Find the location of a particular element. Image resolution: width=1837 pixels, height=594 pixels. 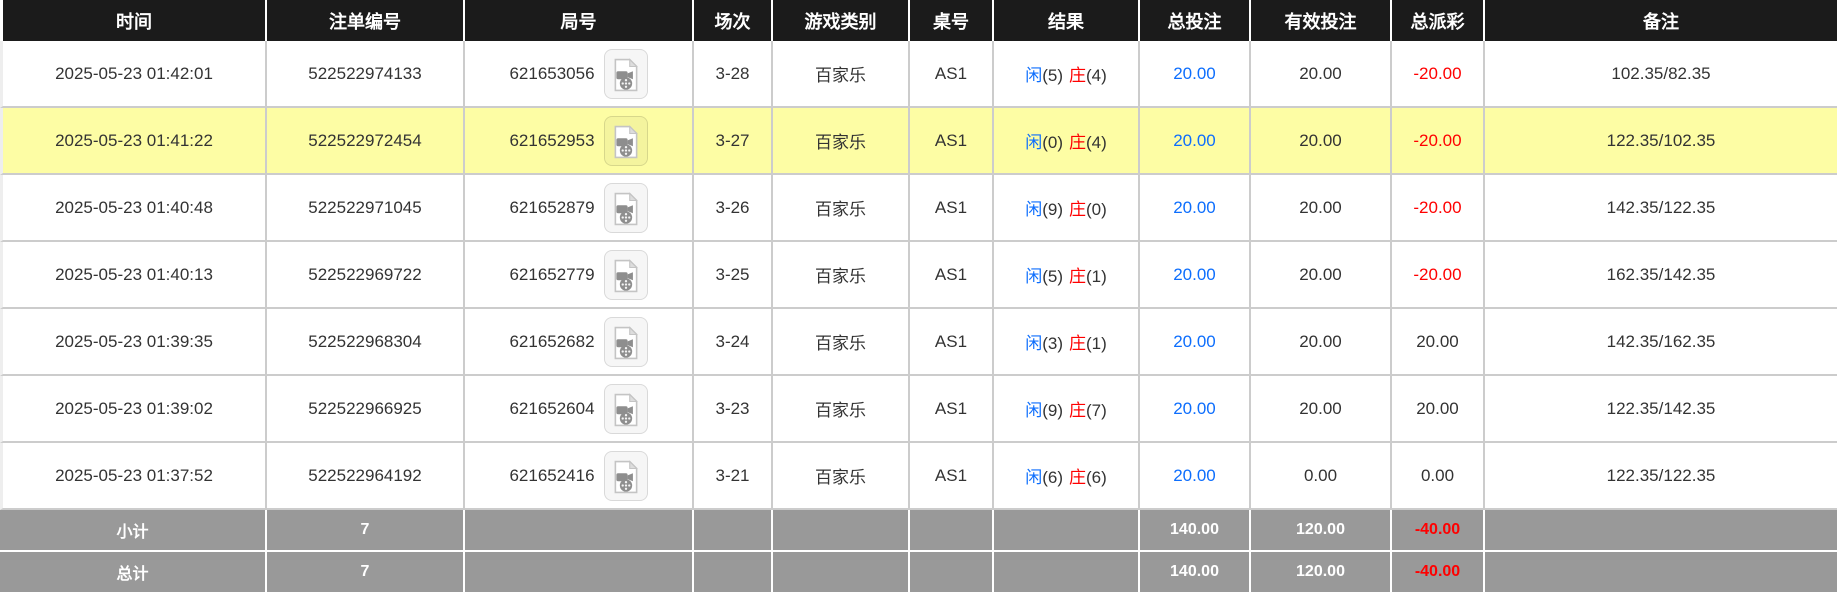

subtotal-label: 小计 is located at coordinates (133, 531).